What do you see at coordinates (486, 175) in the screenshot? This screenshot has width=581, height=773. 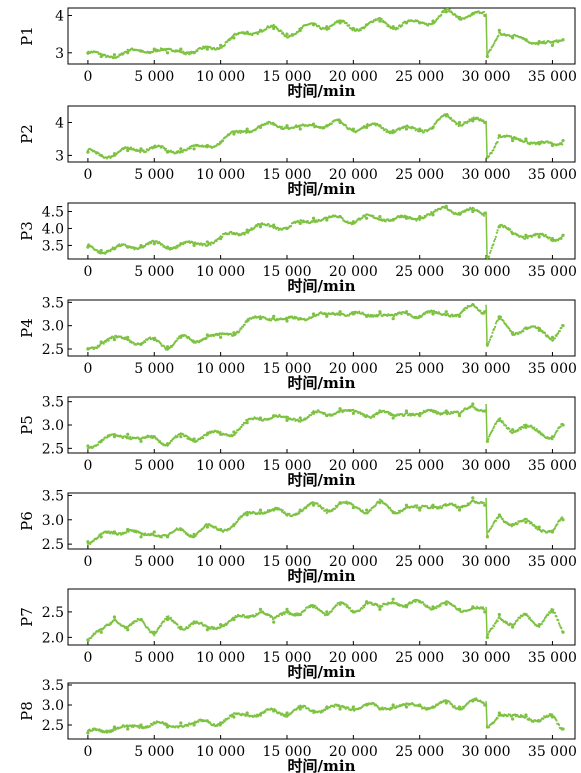 I see `x-tick-label: 30 000` at bounding box center [486, 175].